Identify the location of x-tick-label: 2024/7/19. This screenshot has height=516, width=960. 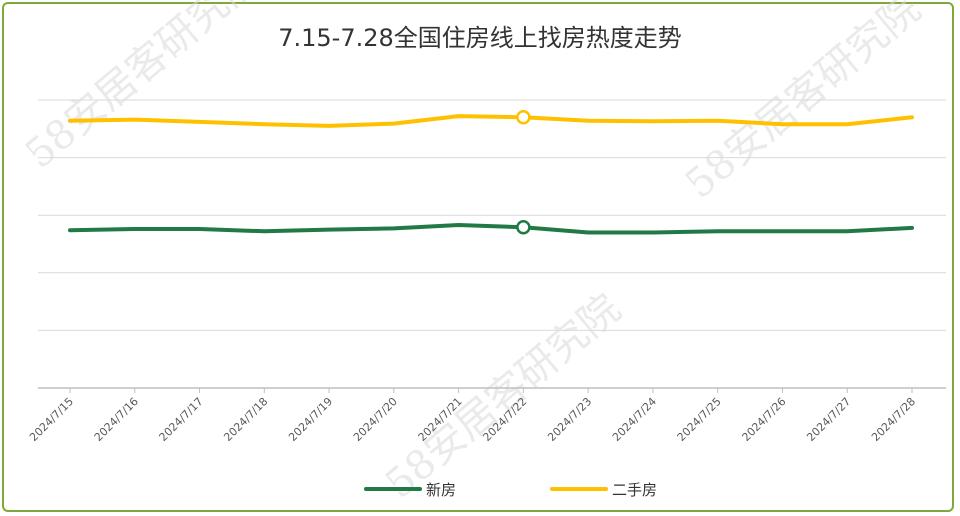
(310, 419).